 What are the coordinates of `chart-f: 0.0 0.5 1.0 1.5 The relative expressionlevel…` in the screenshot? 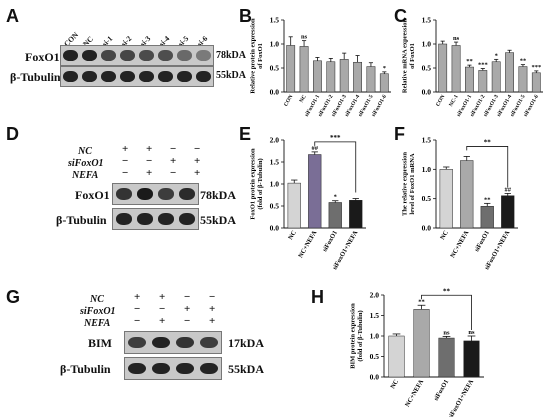 It's located at (460, 203).